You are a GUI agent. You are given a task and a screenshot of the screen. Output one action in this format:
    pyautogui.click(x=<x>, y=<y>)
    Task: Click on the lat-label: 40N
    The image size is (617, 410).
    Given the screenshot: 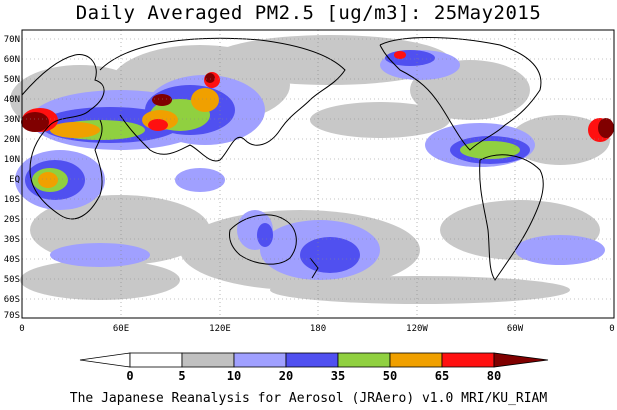 What is the action you would take?
    pyautogui.click(x=12, y=100)
    